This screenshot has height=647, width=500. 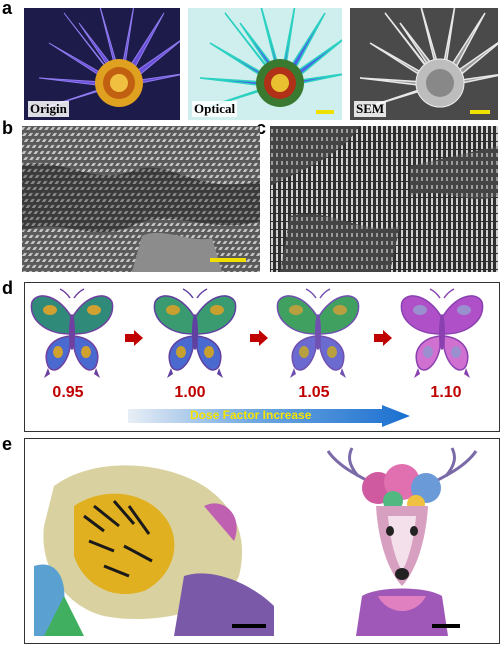 I want to click on dose-value-4: 1.10, so click(x=446, y=392).